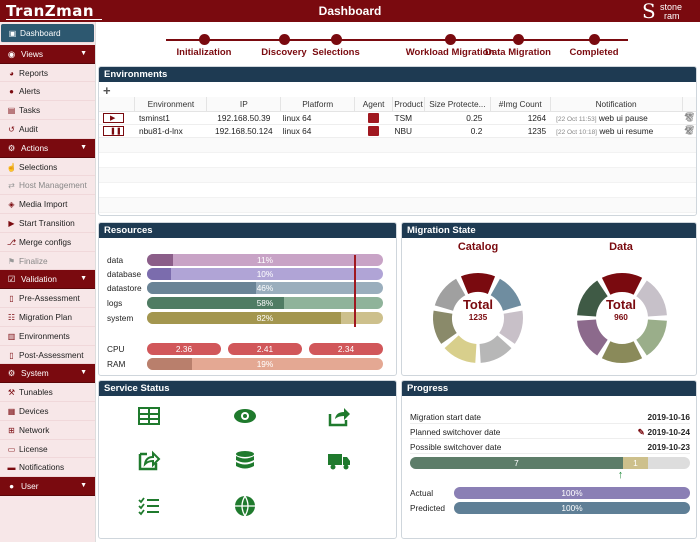 The height and width of the screenshot is (542, 700). Describe the element at coordinates (149, 506) in the screenshot. I see `checklist-icon` at that location.